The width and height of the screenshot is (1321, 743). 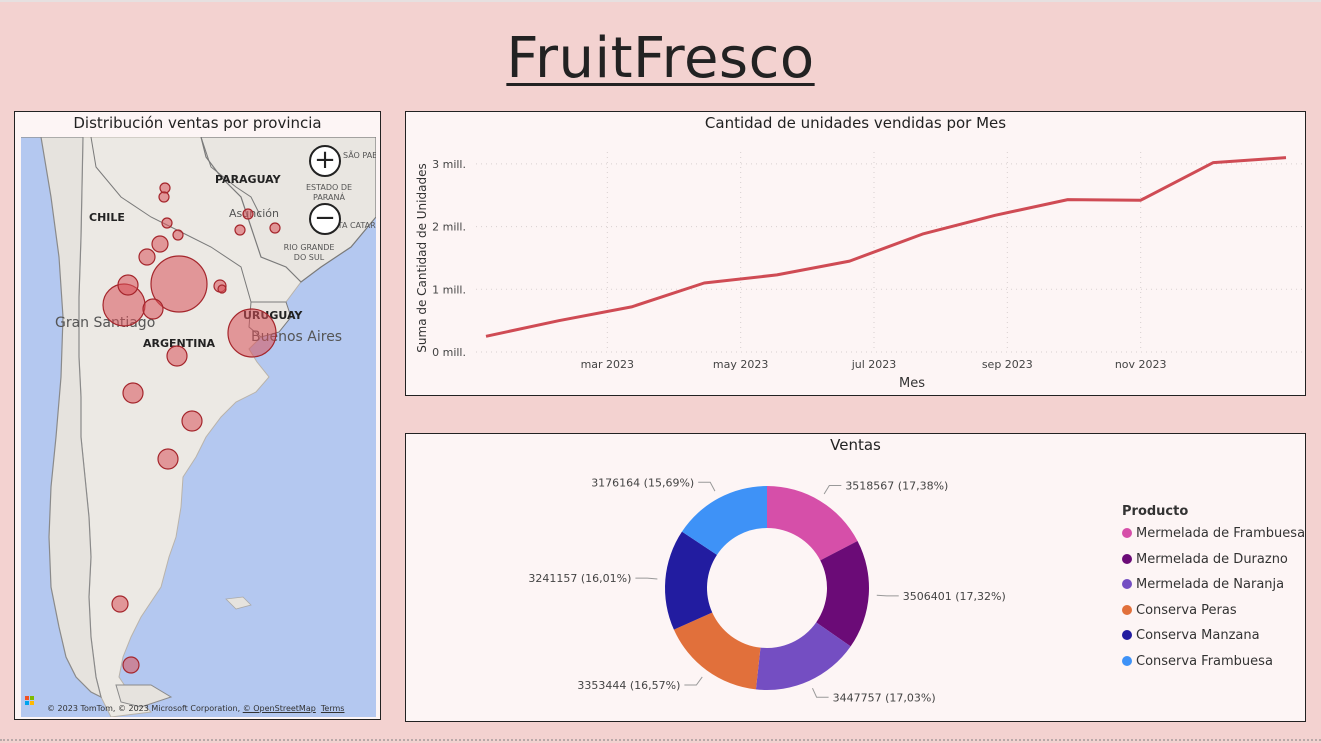 I want to click on bubble-layer, so click(x=191, y=428).